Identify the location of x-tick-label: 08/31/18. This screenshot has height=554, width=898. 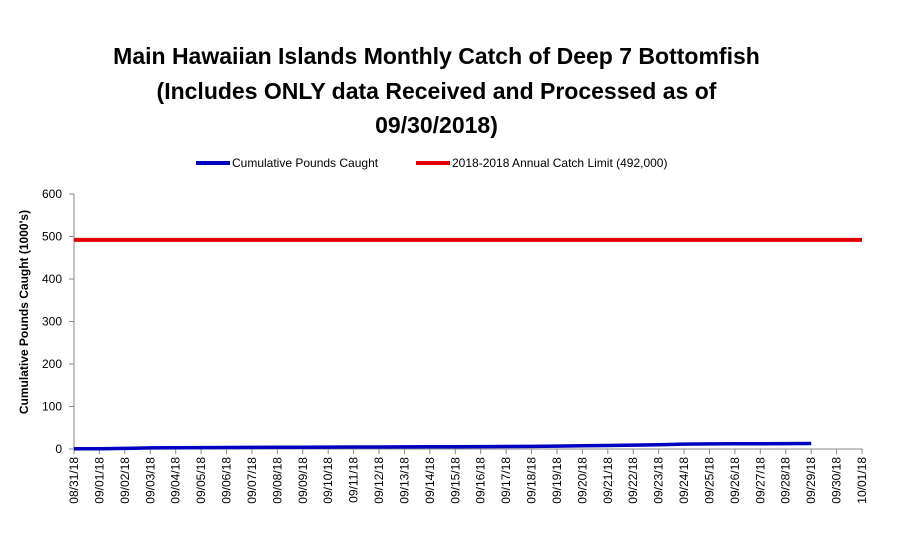
(74, 480).